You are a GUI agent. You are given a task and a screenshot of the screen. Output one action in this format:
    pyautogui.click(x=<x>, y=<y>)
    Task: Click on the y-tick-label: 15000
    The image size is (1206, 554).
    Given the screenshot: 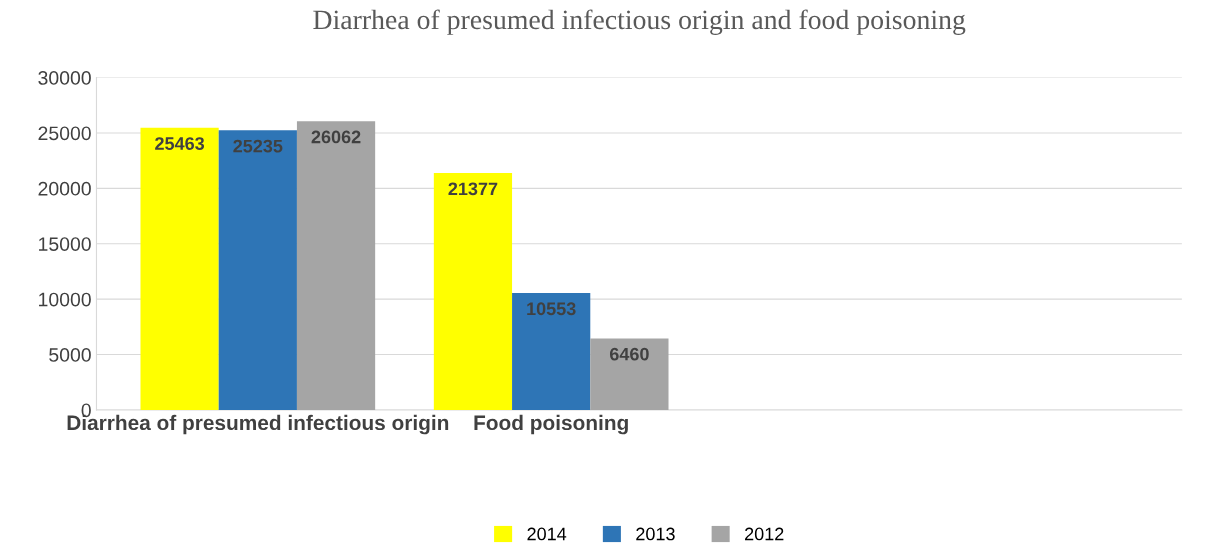 What is the action you would take?
    pyautogui.click(x=65, y=244)
    